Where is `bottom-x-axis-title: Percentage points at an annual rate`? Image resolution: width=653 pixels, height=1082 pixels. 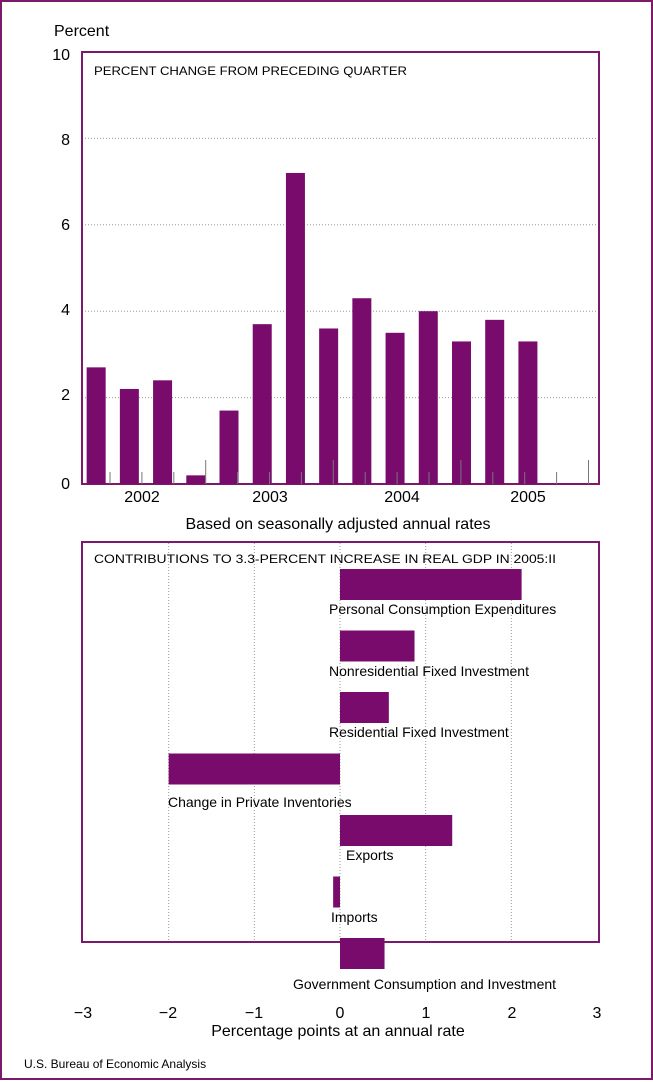
bottom-x-axis-title: Percentage points at an annual rate is located at coordinates (338, 1031).